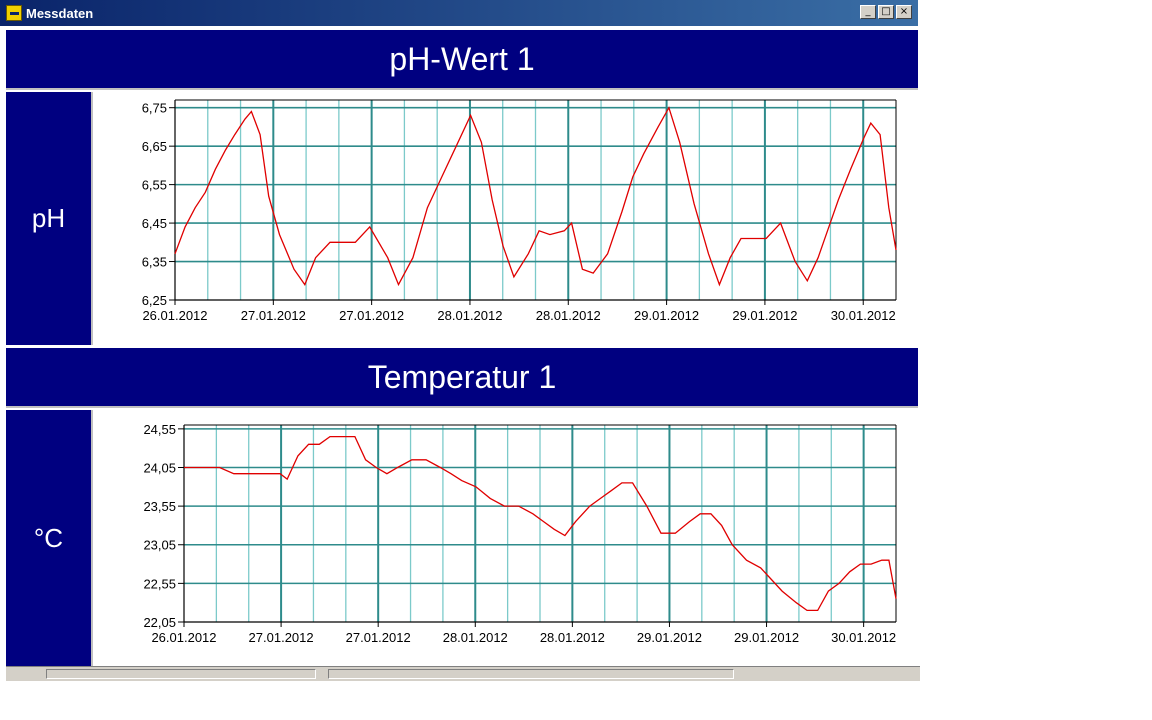 The image size is (1152, 720). What do you see at coordinates (159, 506) in the screenshot?
I see `temp-y-tick-label: 23,55` at bounding box center [159, 506].